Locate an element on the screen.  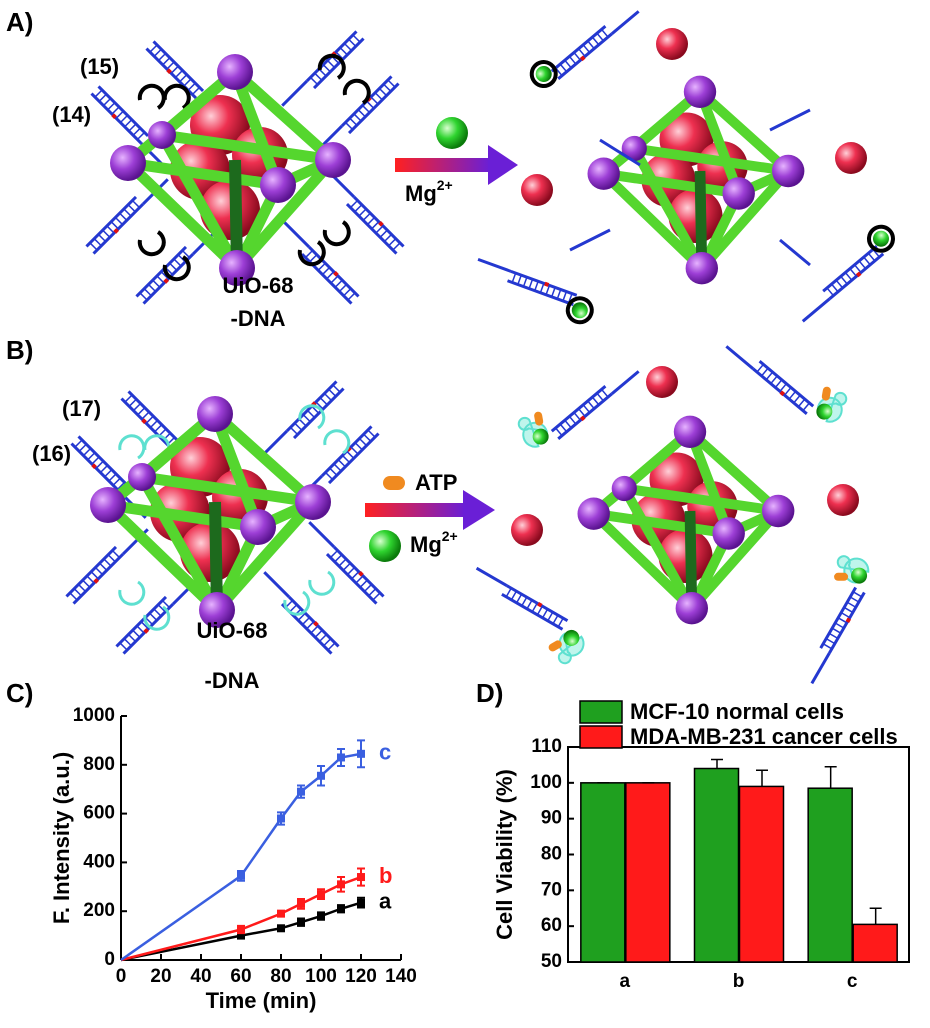
panel-label: A) is located at coordinates (19, 22).